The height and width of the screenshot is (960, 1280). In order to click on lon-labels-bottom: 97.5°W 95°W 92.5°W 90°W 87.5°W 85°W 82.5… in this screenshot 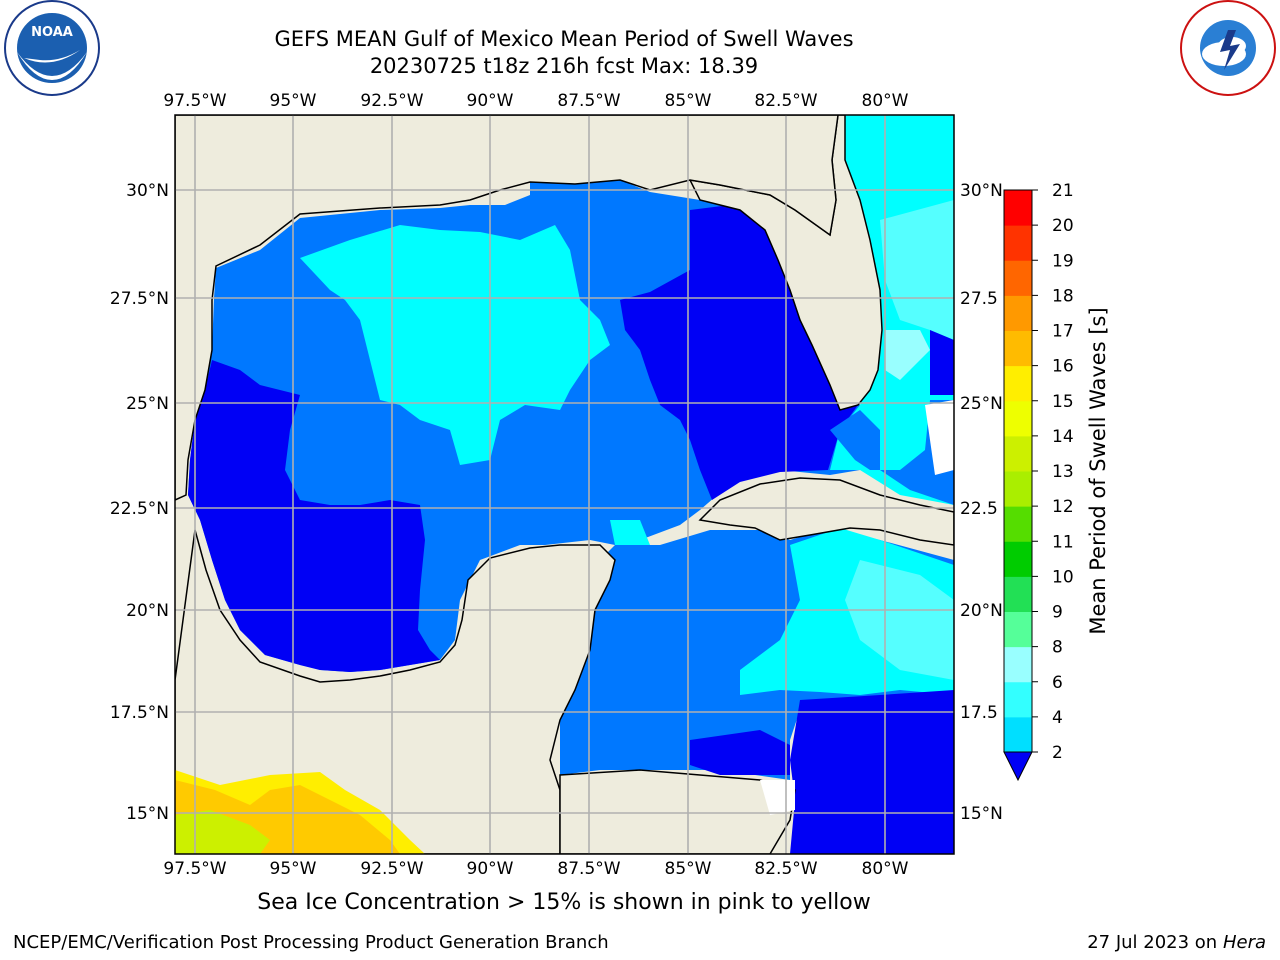, I will do `click(535, 869)`.